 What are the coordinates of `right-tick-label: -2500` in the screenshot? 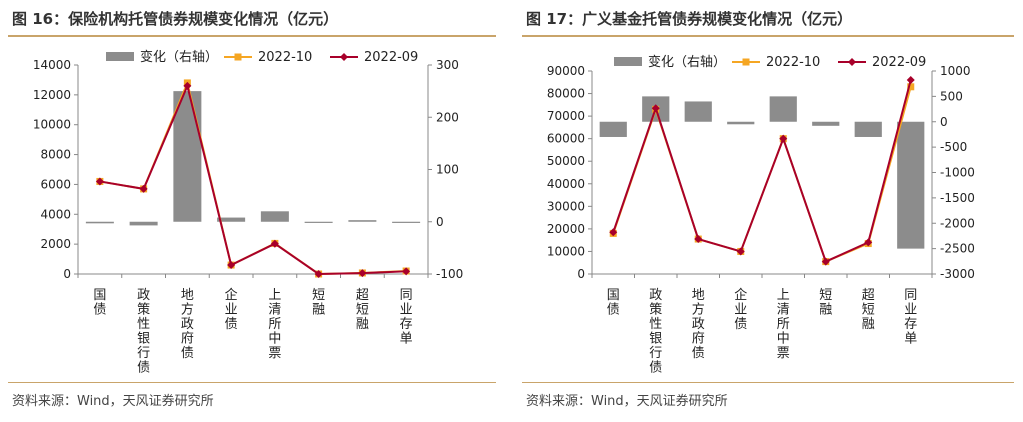 It's located at (957, 249).